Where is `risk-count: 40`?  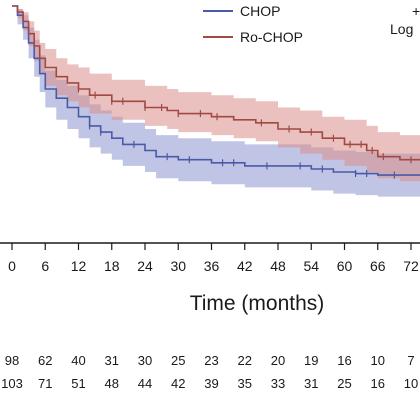 risk-count: 40 is located at coordinates (78, 360).